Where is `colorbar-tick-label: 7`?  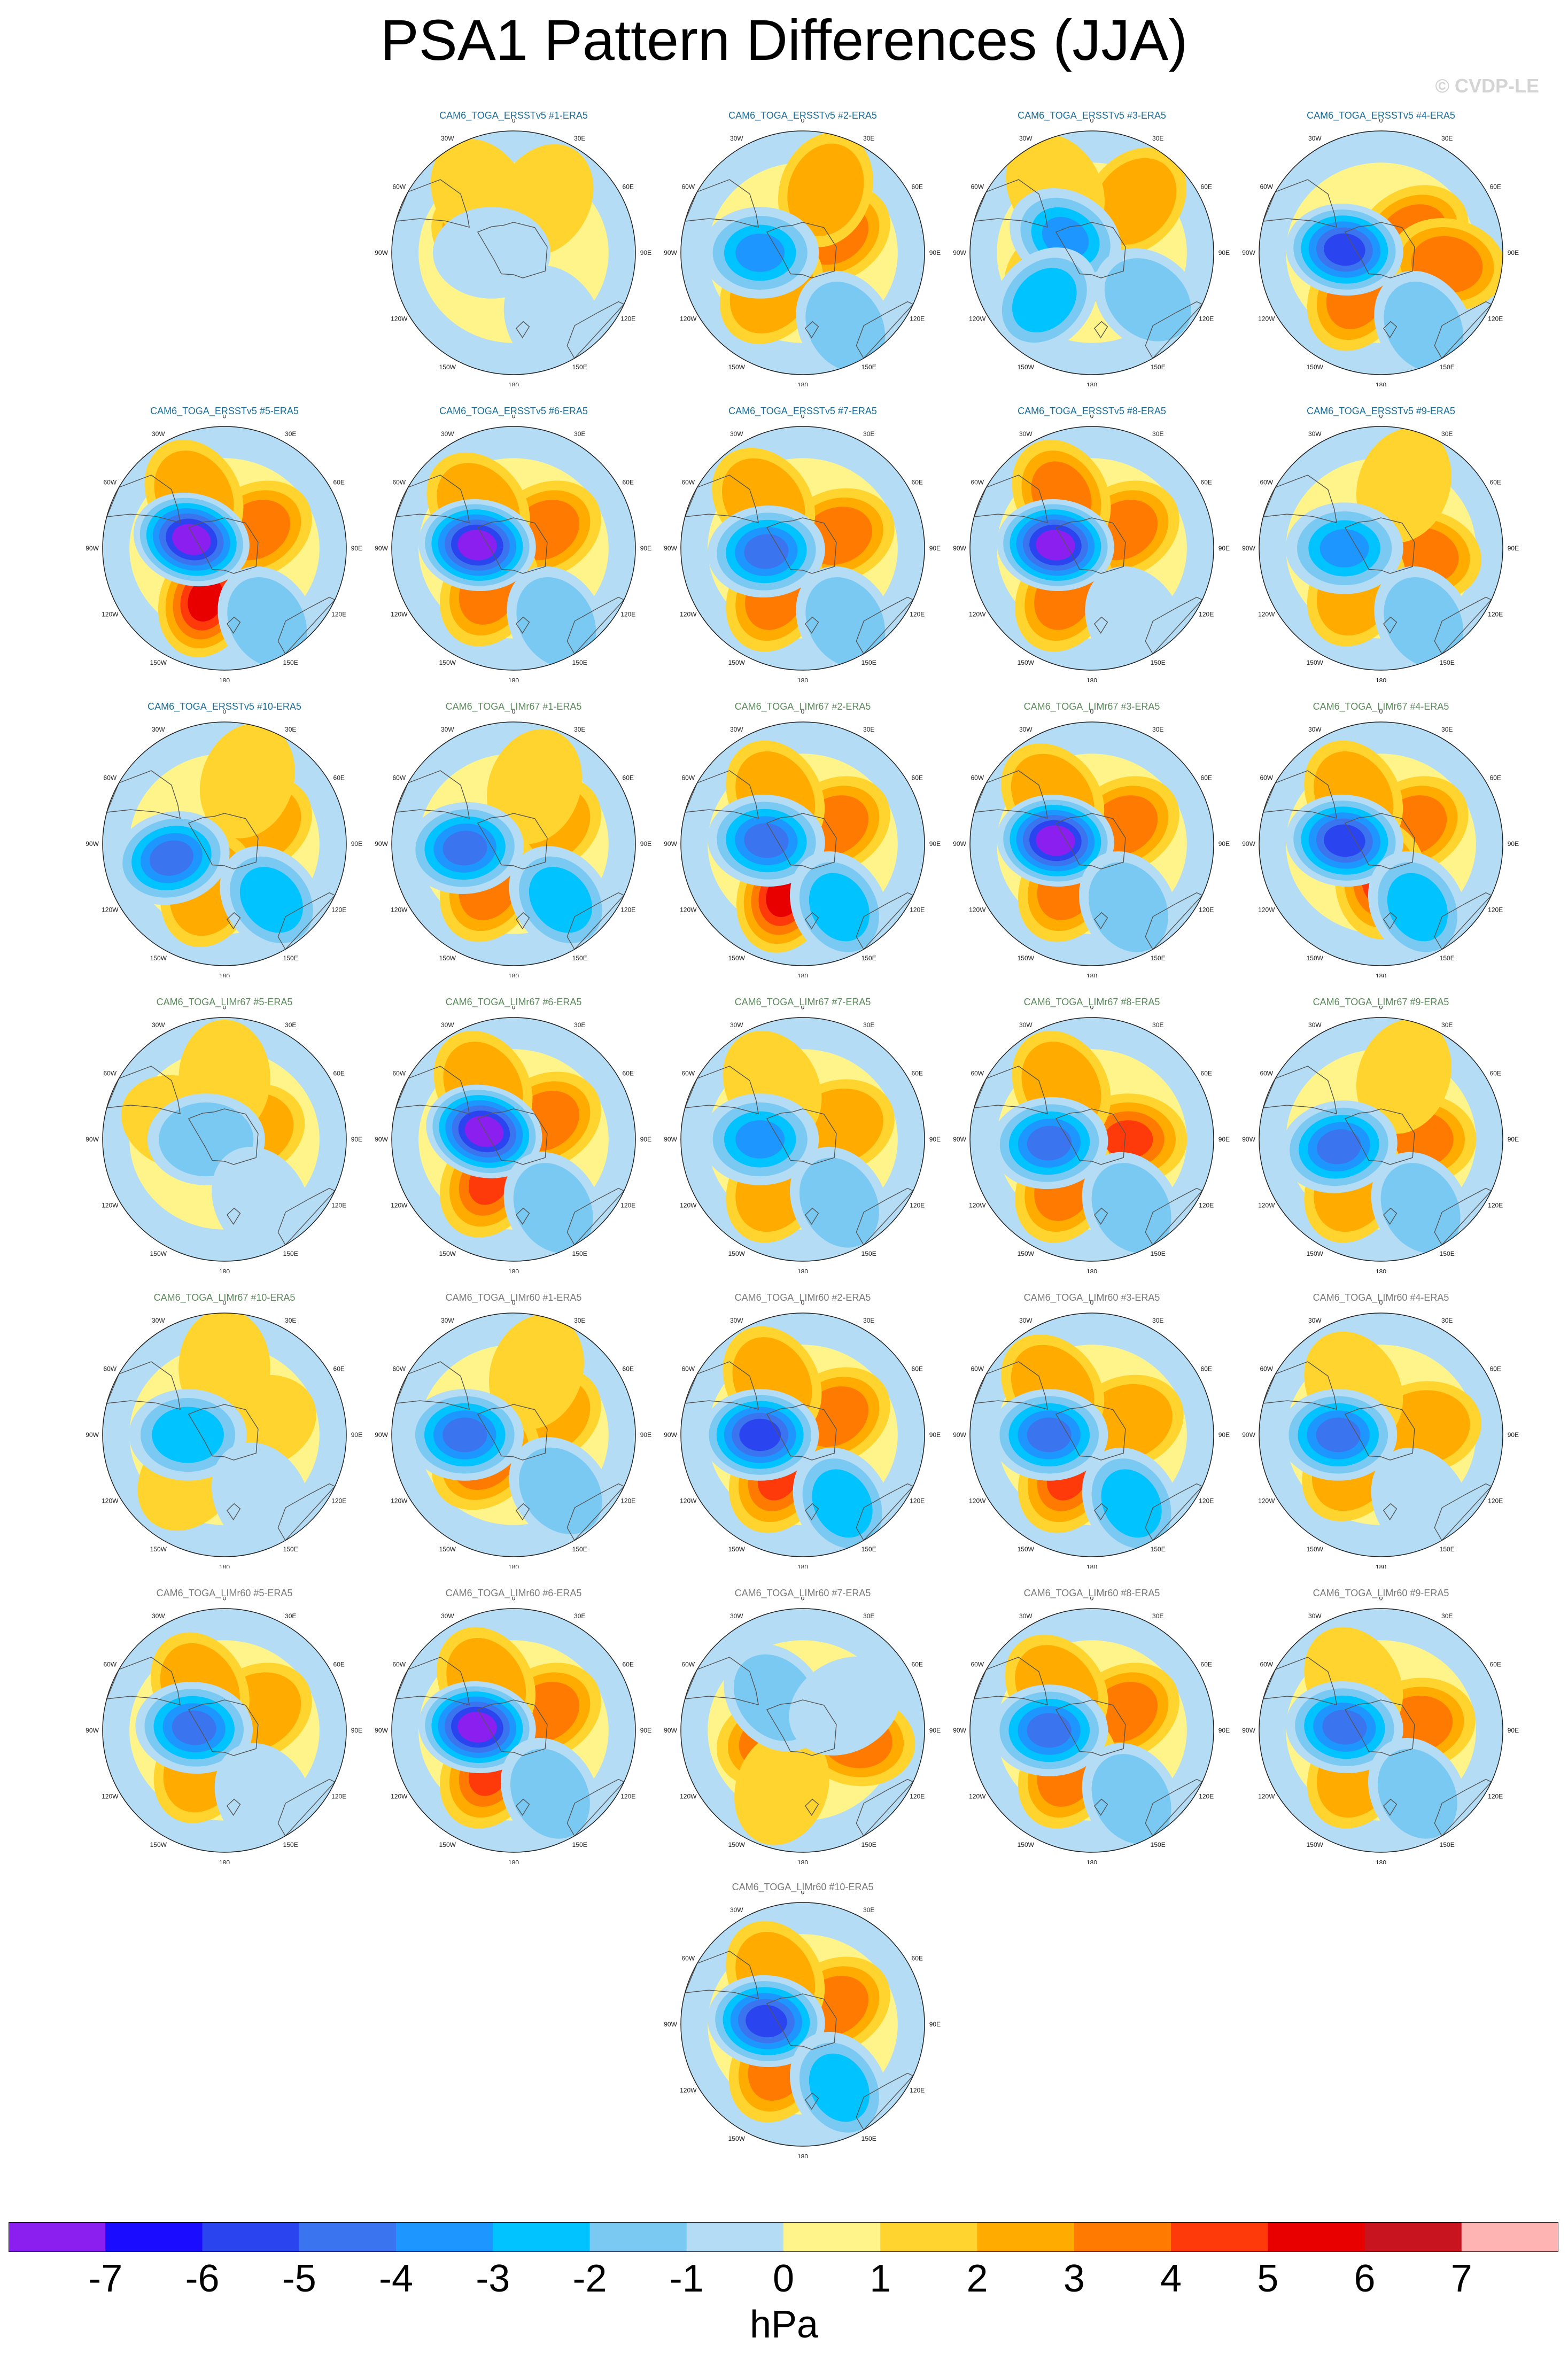
colorbar-tick-label: 7 is located at coordinates (1461, 2278).